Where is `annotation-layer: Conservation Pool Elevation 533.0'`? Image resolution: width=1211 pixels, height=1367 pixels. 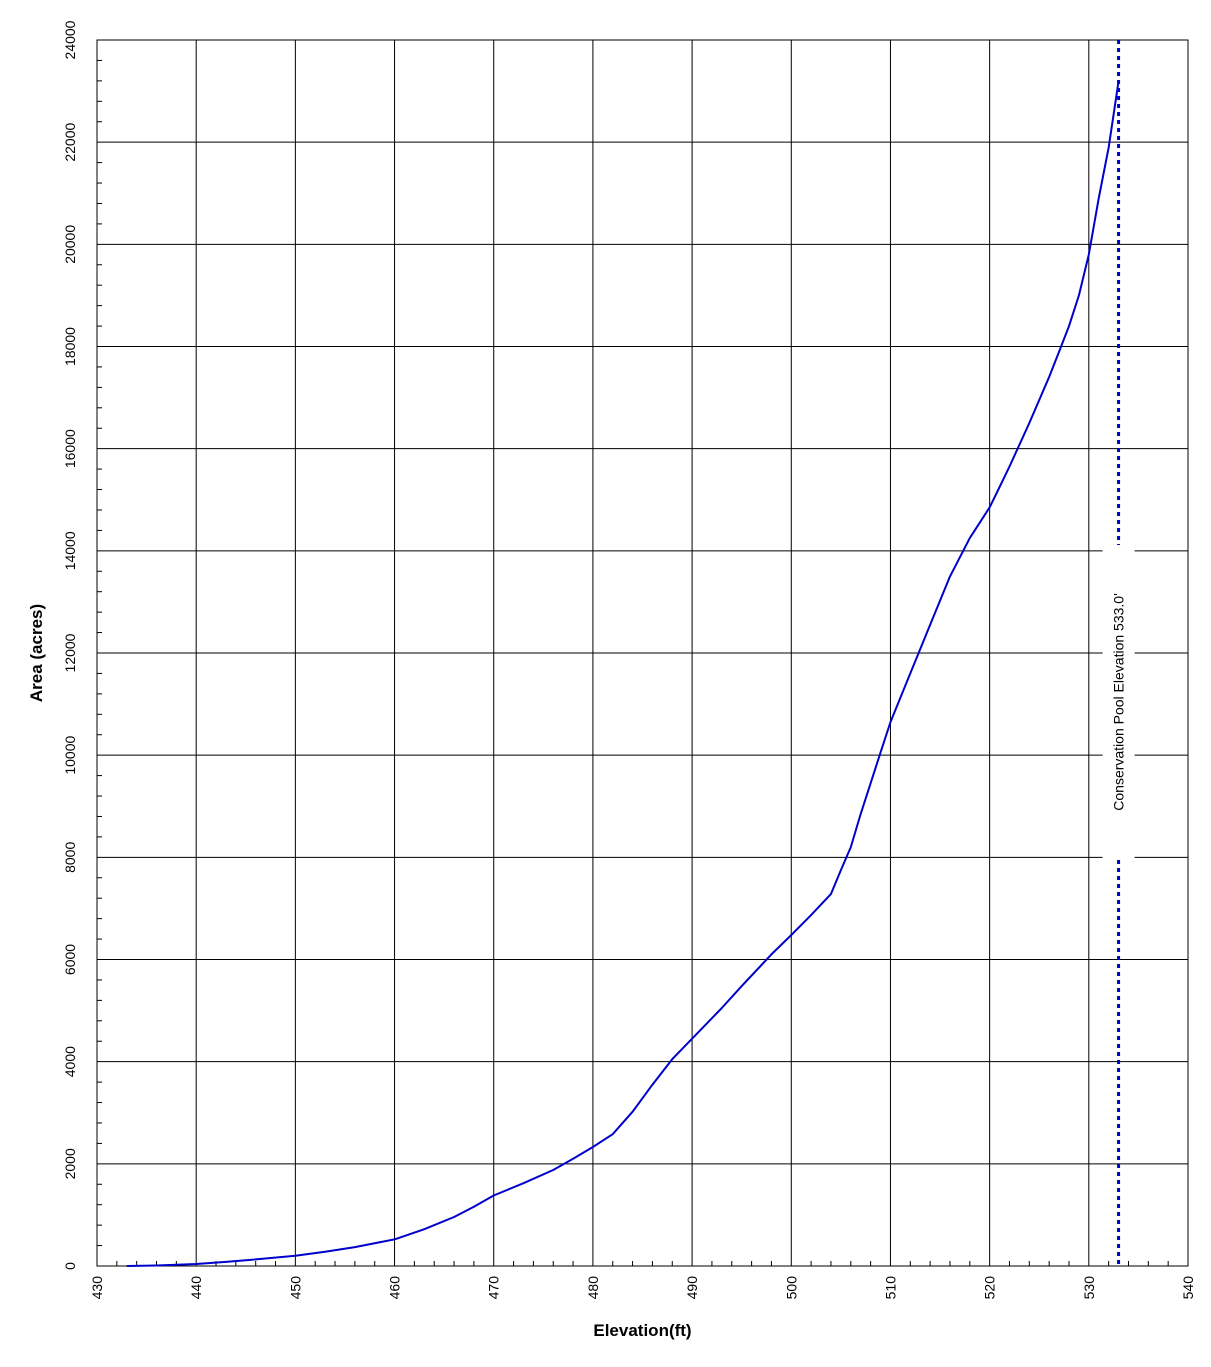
annotation-layer: Conservation Pool Elevation 533.0' is located at coordinates (1118, 653).